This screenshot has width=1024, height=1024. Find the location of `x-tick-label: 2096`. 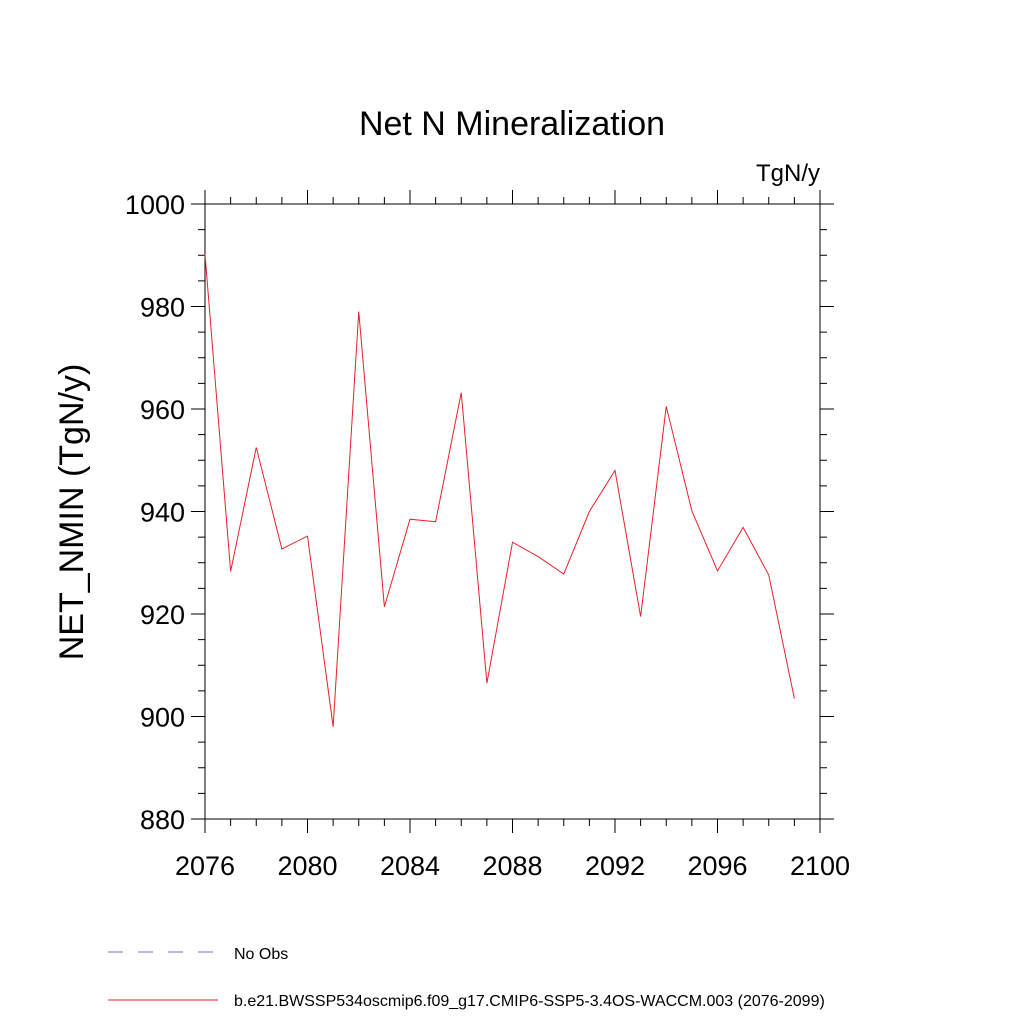

x-tick-label: 2096 is located at coordinates (717, 866).